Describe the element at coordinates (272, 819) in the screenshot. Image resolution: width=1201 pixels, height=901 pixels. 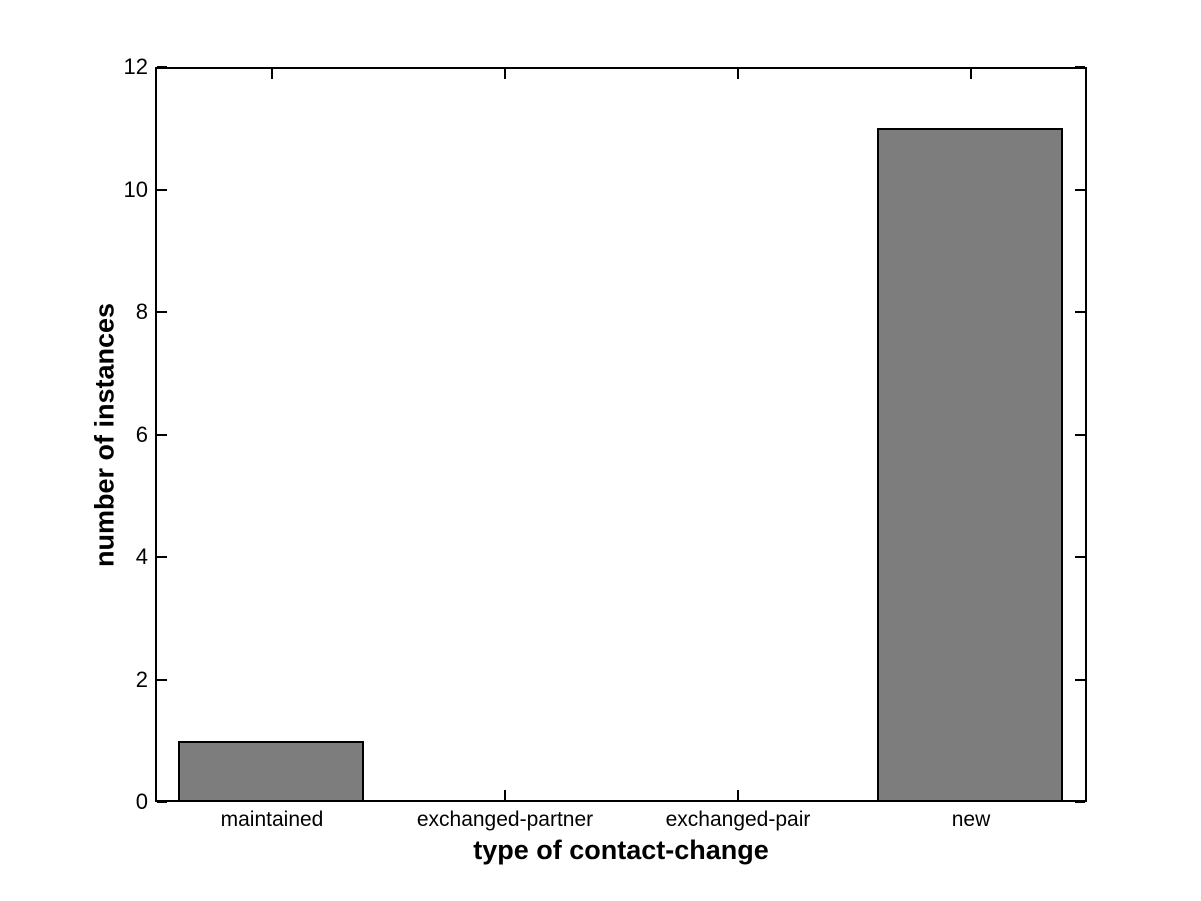
I see `x-tick-label: maintained` at that location.